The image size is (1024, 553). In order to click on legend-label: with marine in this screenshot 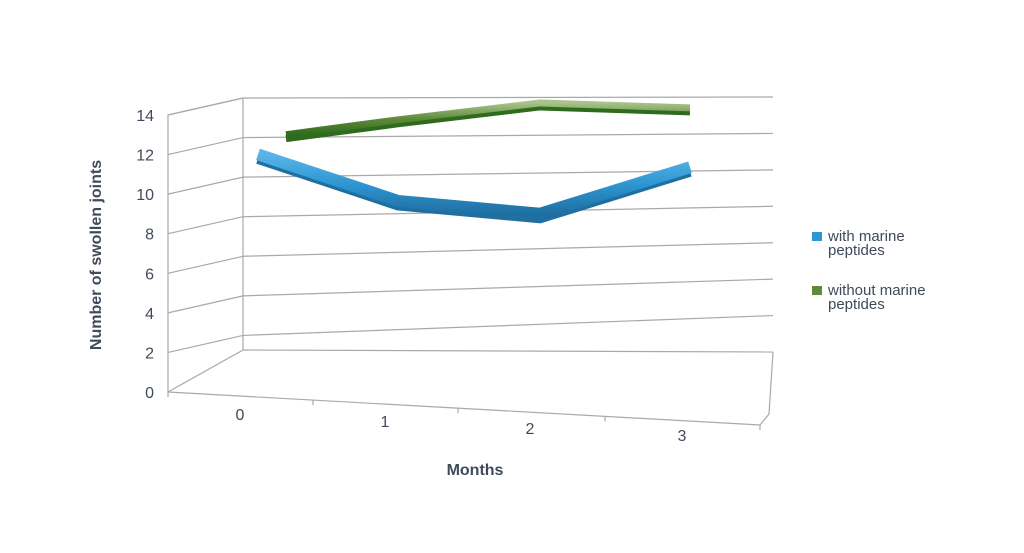, I will do `click(866, 236)`.